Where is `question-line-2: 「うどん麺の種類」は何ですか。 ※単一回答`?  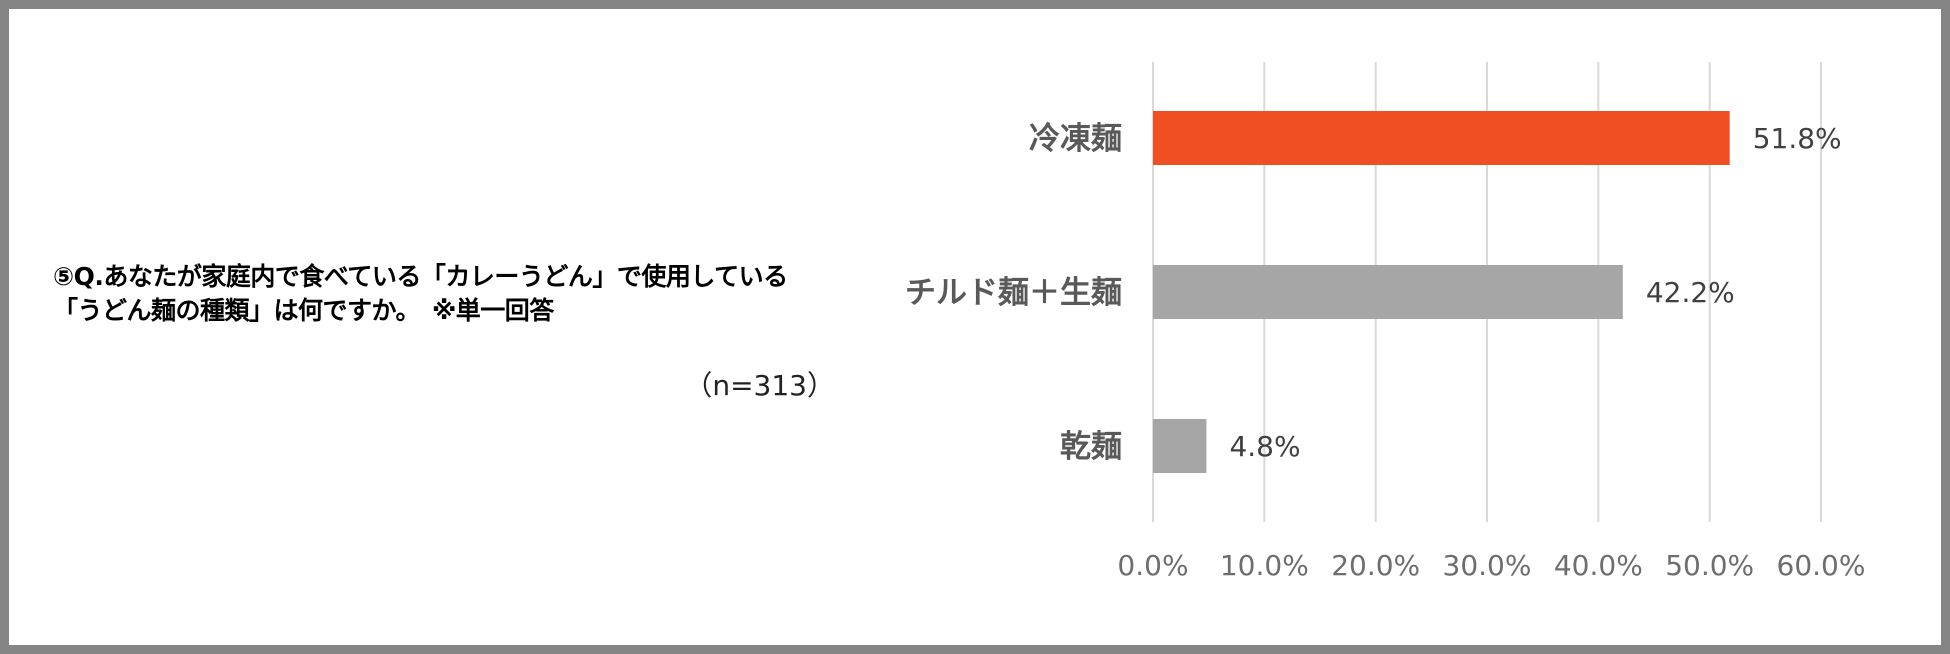 question-line-2: 「うどん麺の種類」は何ですか。 ※単一回答 is located at coordinates (303, 310).